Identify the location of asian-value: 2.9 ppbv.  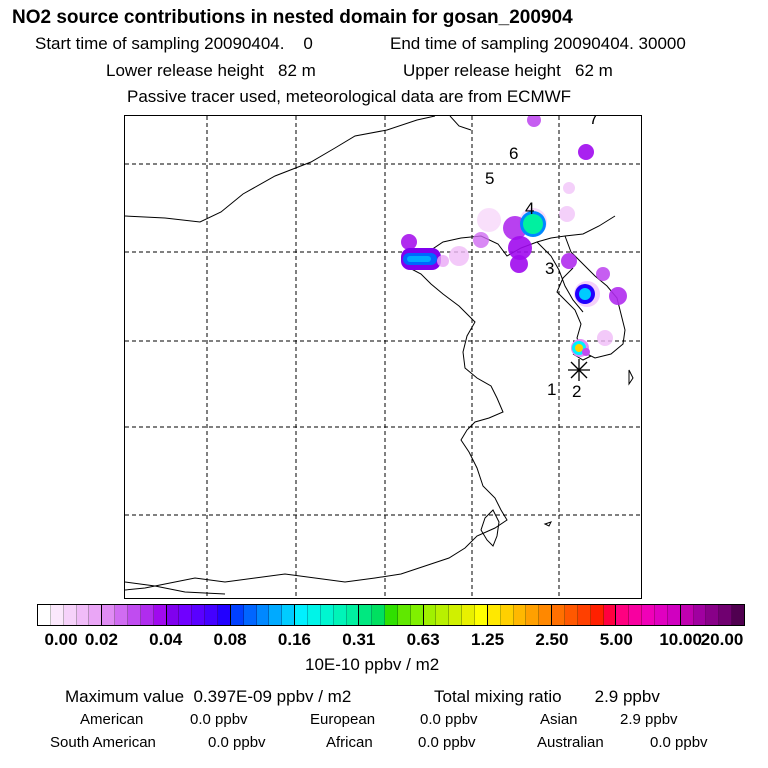
(649, 719).